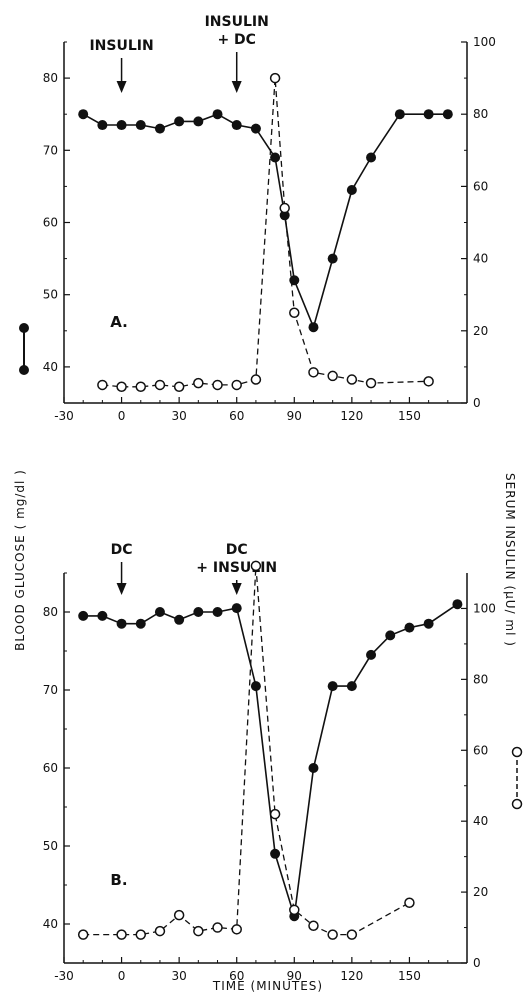 The height and width of the screenshot is (998, 529). I want to click on legend-insulin, so click(517, 778).